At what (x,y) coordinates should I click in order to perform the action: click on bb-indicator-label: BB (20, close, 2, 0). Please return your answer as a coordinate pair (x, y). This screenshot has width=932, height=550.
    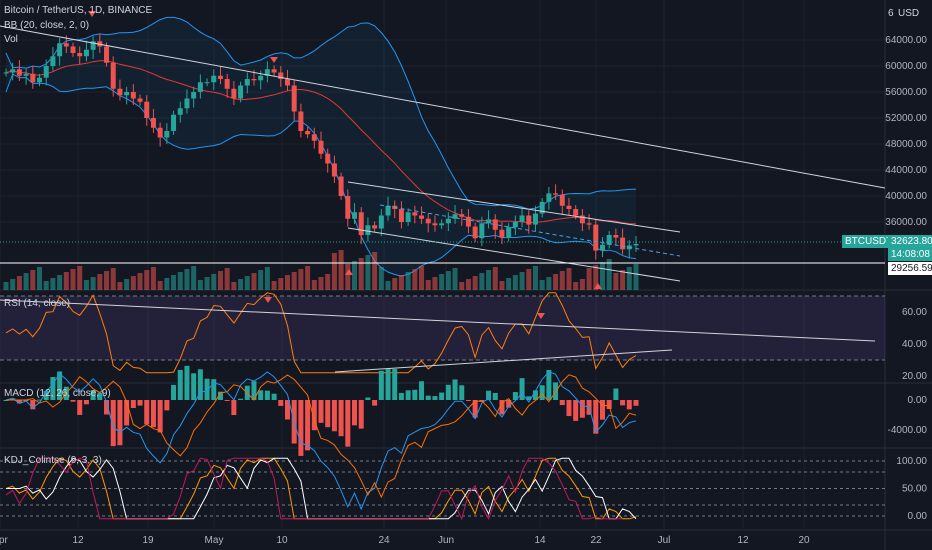
    Looking at the image, I should click on (47, 25).